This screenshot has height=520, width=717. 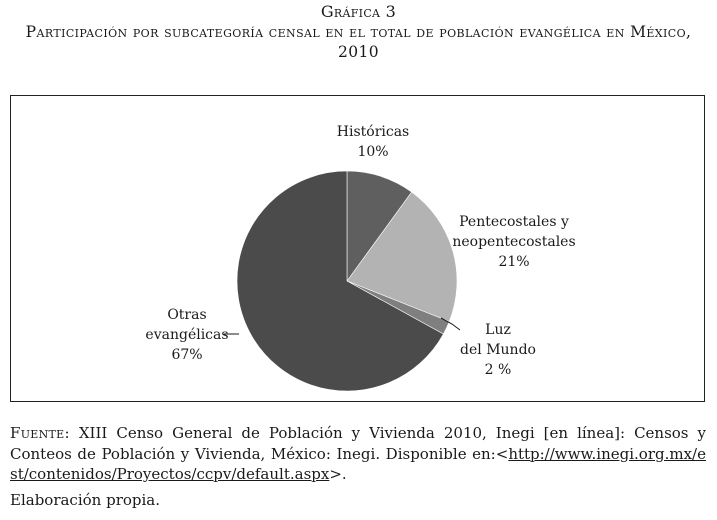 I want to click on label-luz-del-mundo: Luz del Mundo 2 %, so click(x=498, y=350).